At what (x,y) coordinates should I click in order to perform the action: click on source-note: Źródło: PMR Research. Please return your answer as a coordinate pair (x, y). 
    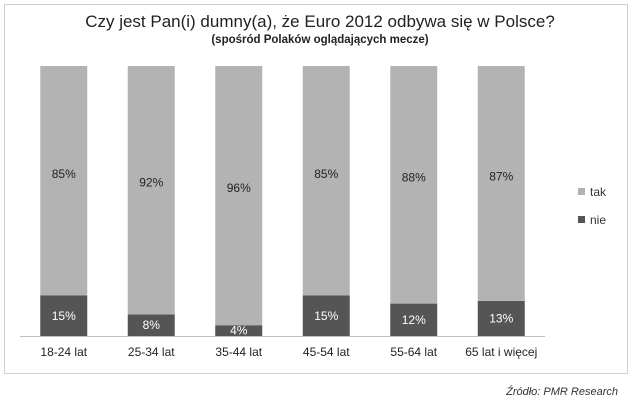
    Looking at the image, I should click on (562, 392).